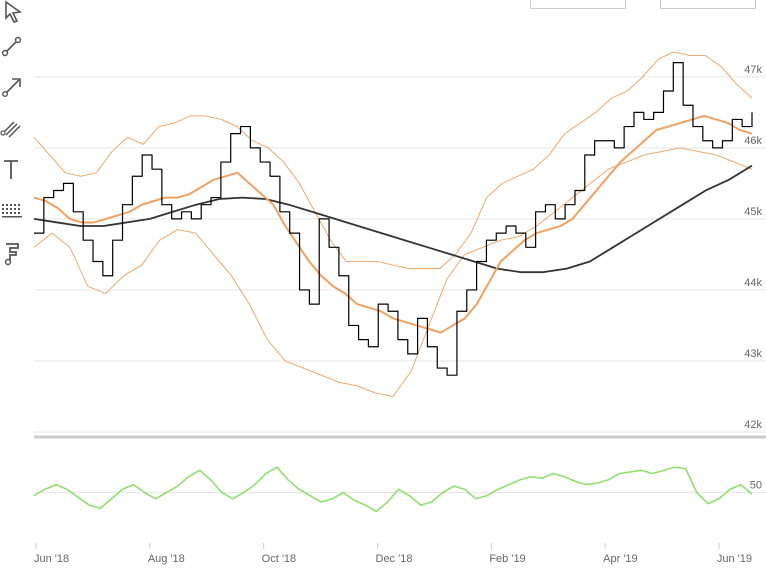  Describe the element at coordinates (13, 212) in the screenshot. I see `fibonacci-tool-icon` at that location.